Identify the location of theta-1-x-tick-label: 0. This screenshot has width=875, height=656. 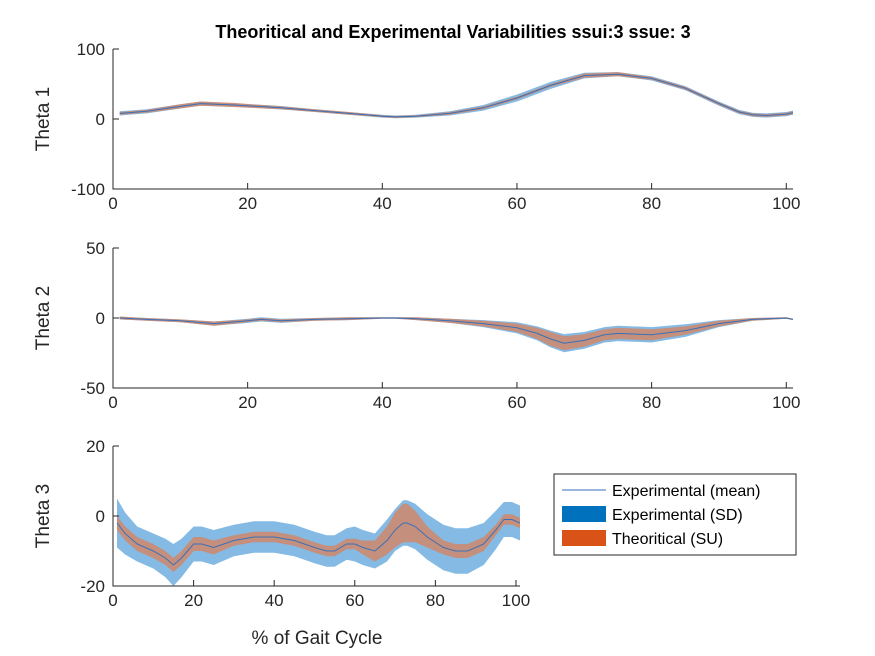
(112, 203).